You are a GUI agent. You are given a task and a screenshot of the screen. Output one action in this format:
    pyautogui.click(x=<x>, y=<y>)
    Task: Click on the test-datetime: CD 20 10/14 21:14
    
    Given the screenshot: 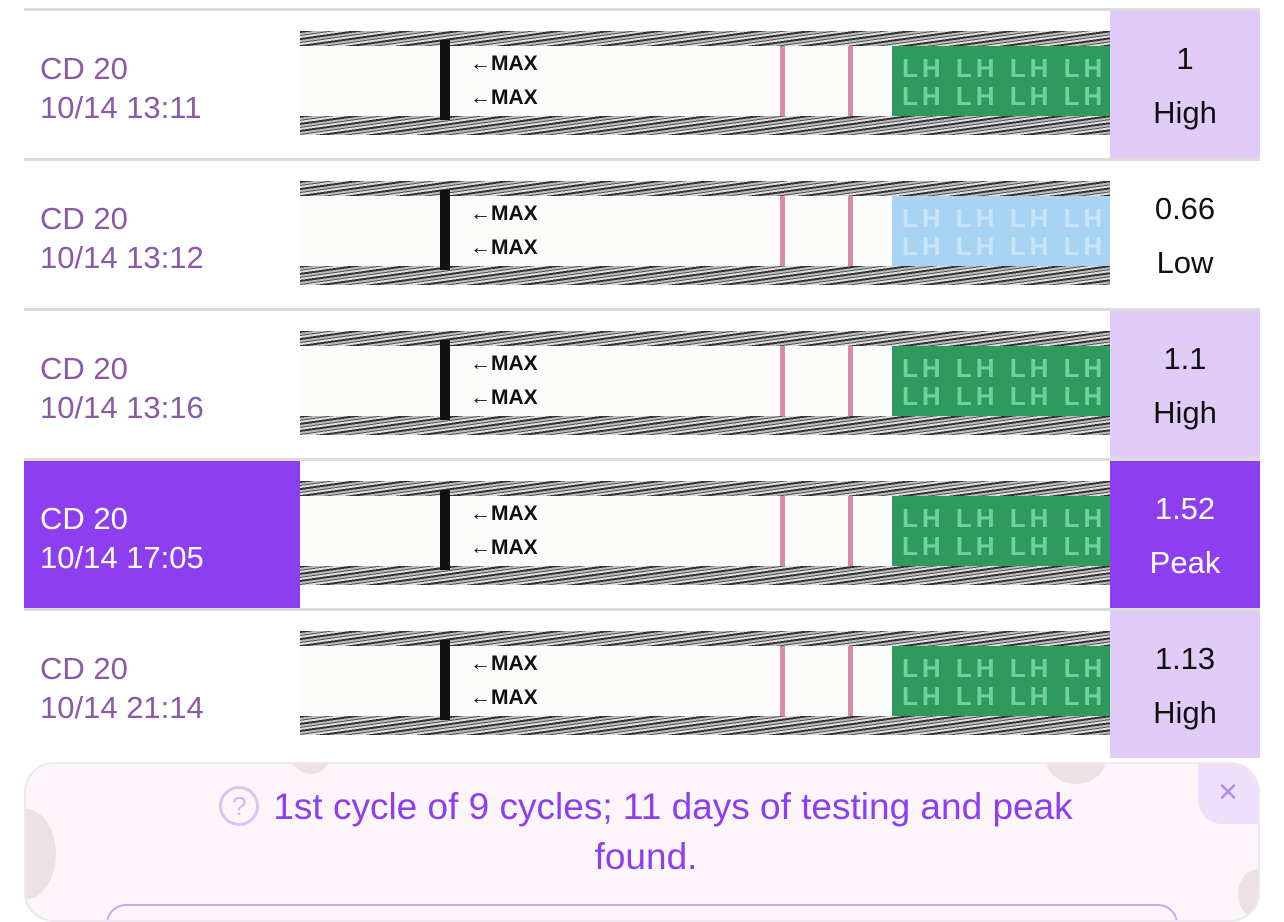 What is the action you would take?
    pyautogui.click(x=162, y=684)
    